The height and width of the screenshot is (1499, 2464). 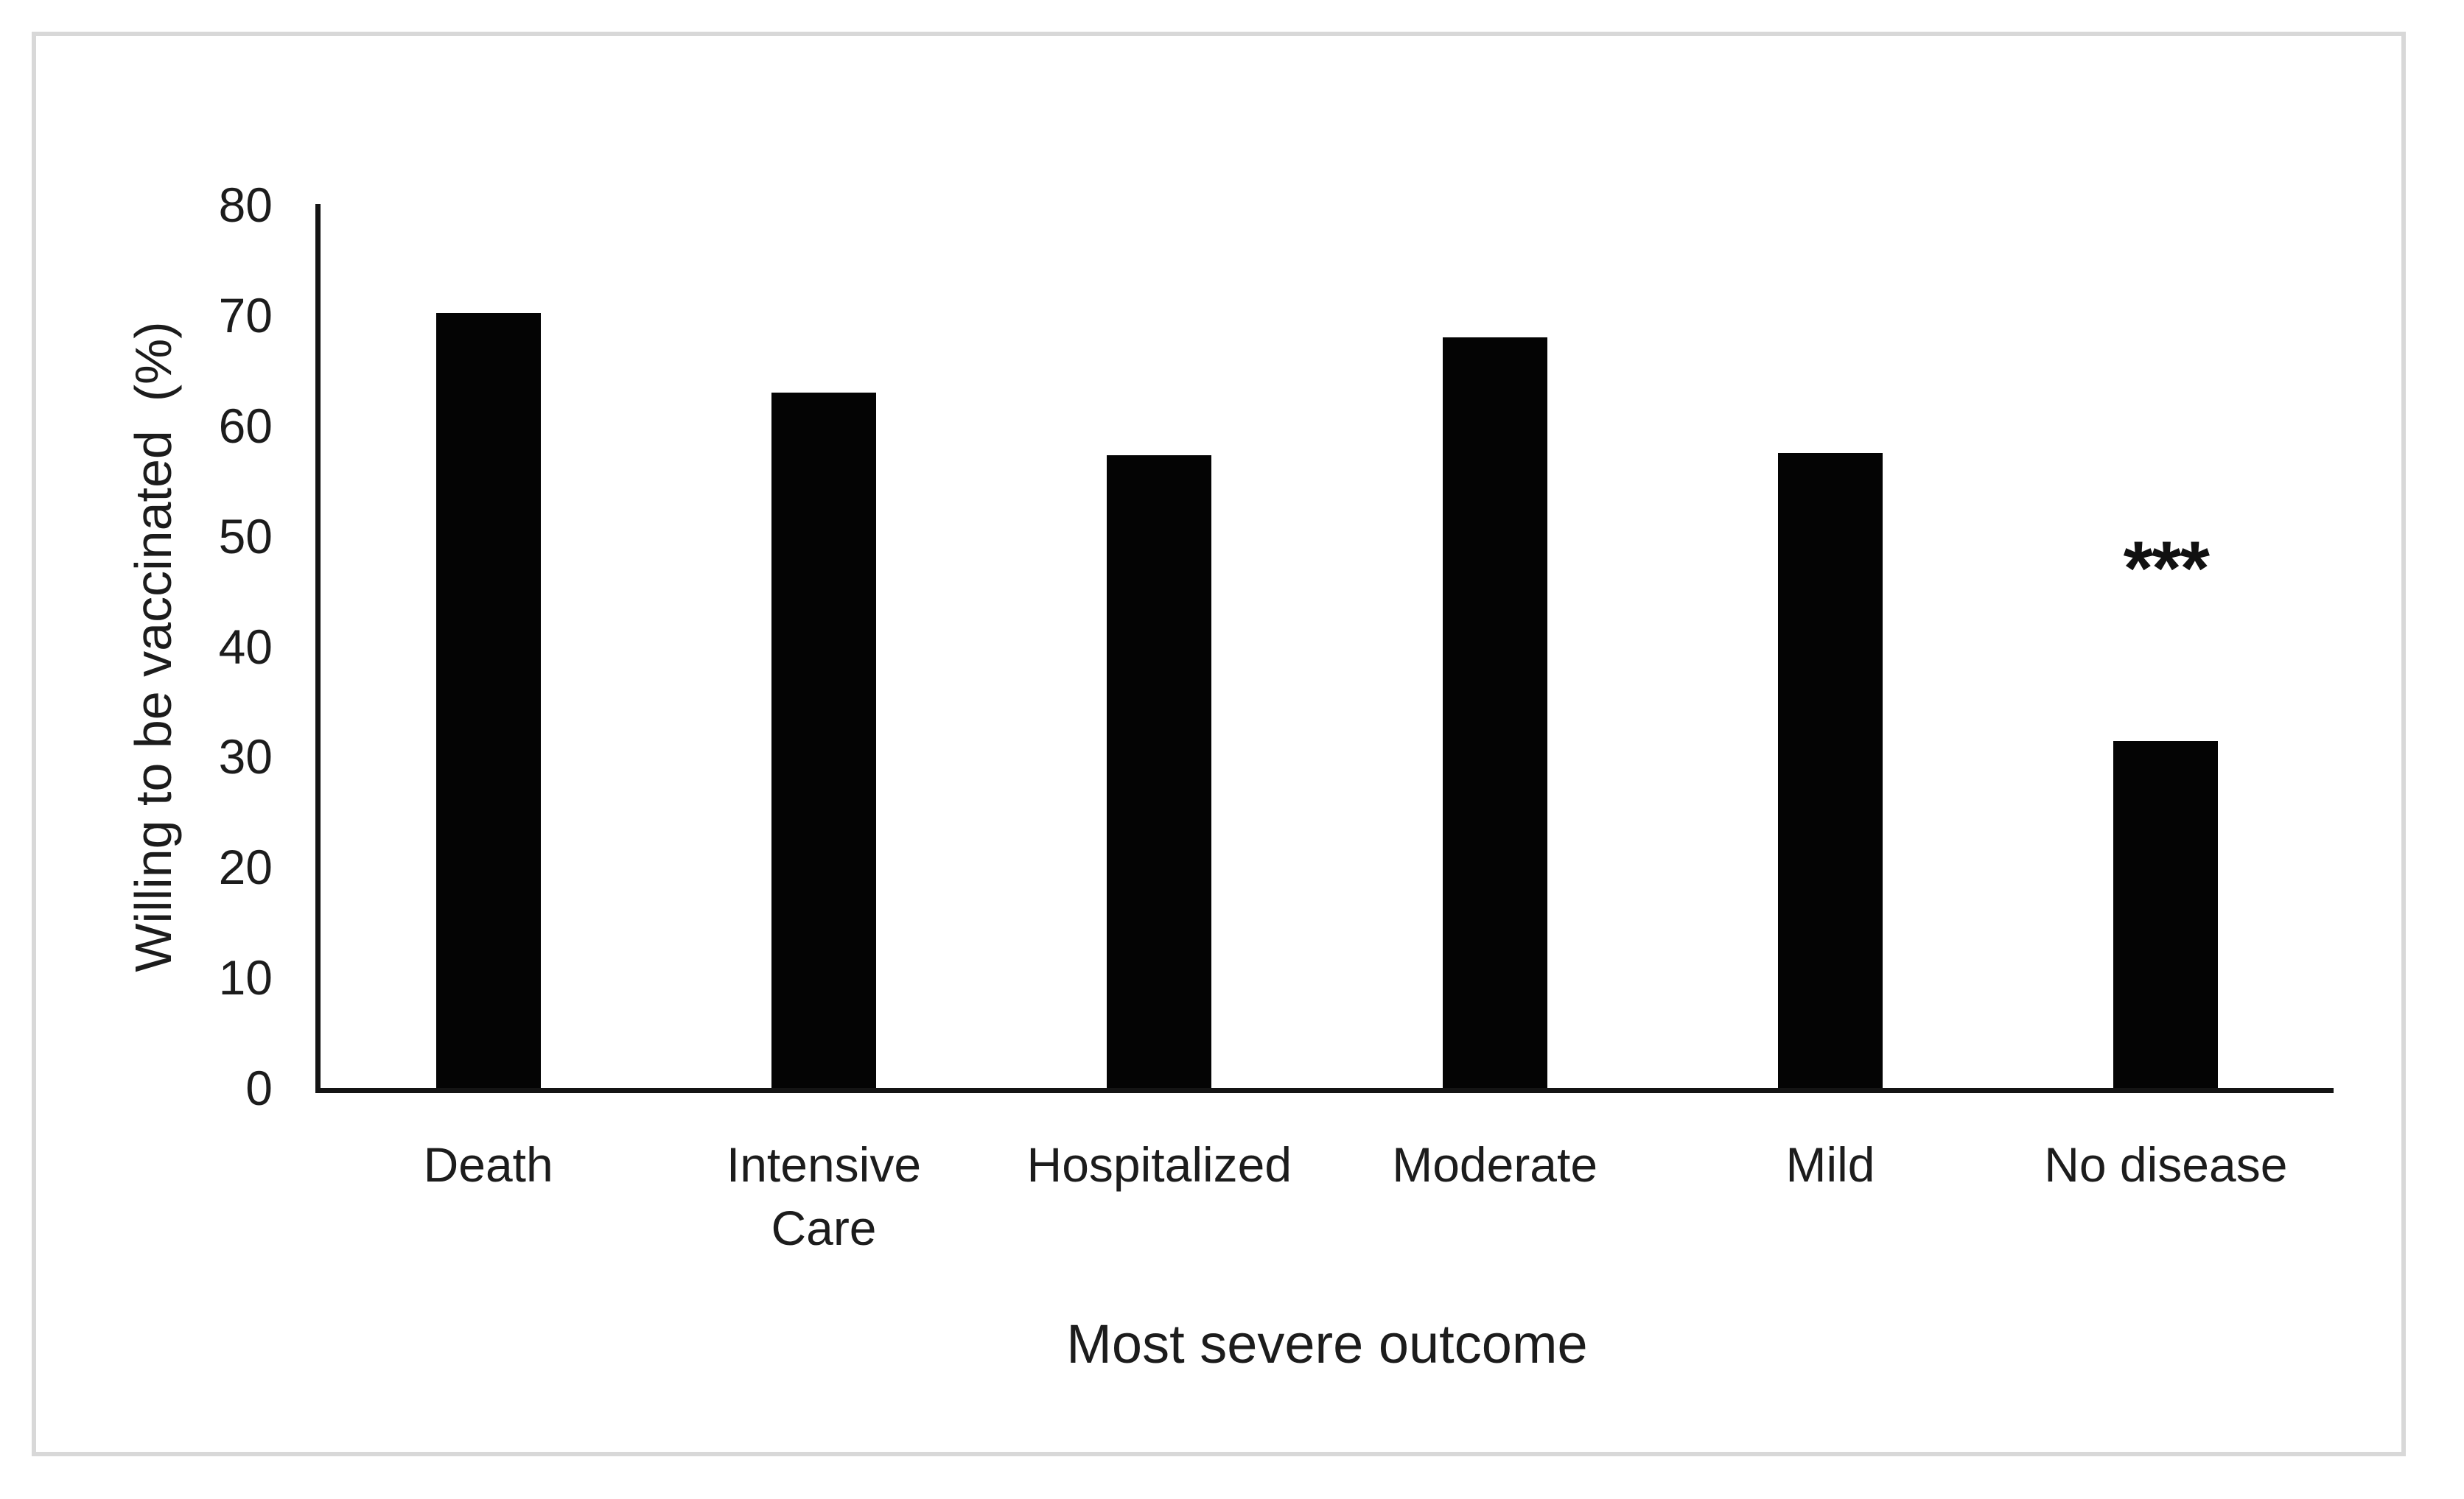 I want to click on bar-slot-intensive-care, so click(x=823, y=646).